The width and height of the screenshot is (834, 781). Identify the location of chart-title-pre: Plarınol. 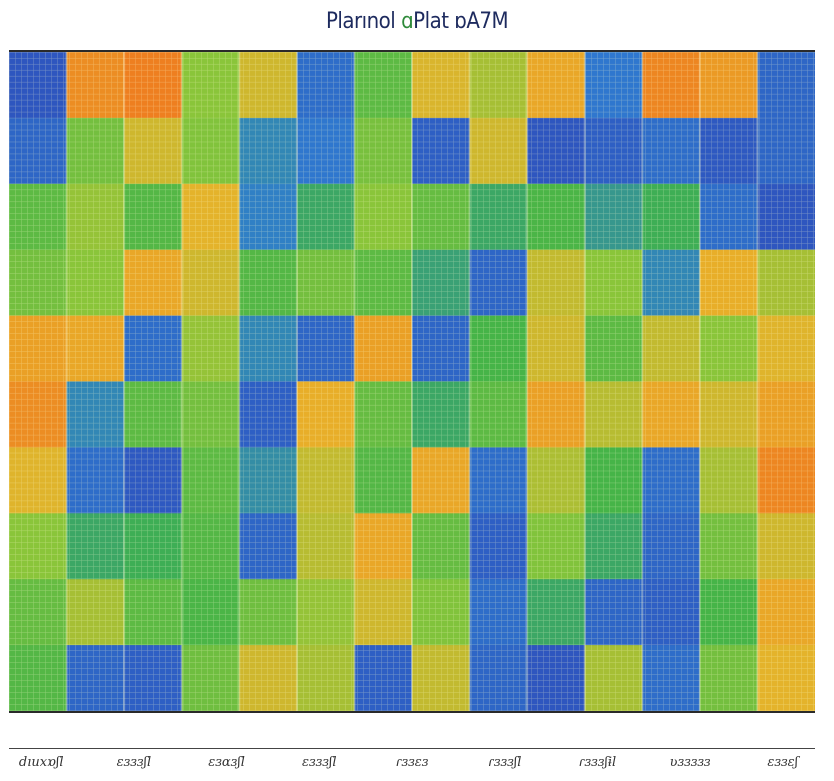
(363, 21).